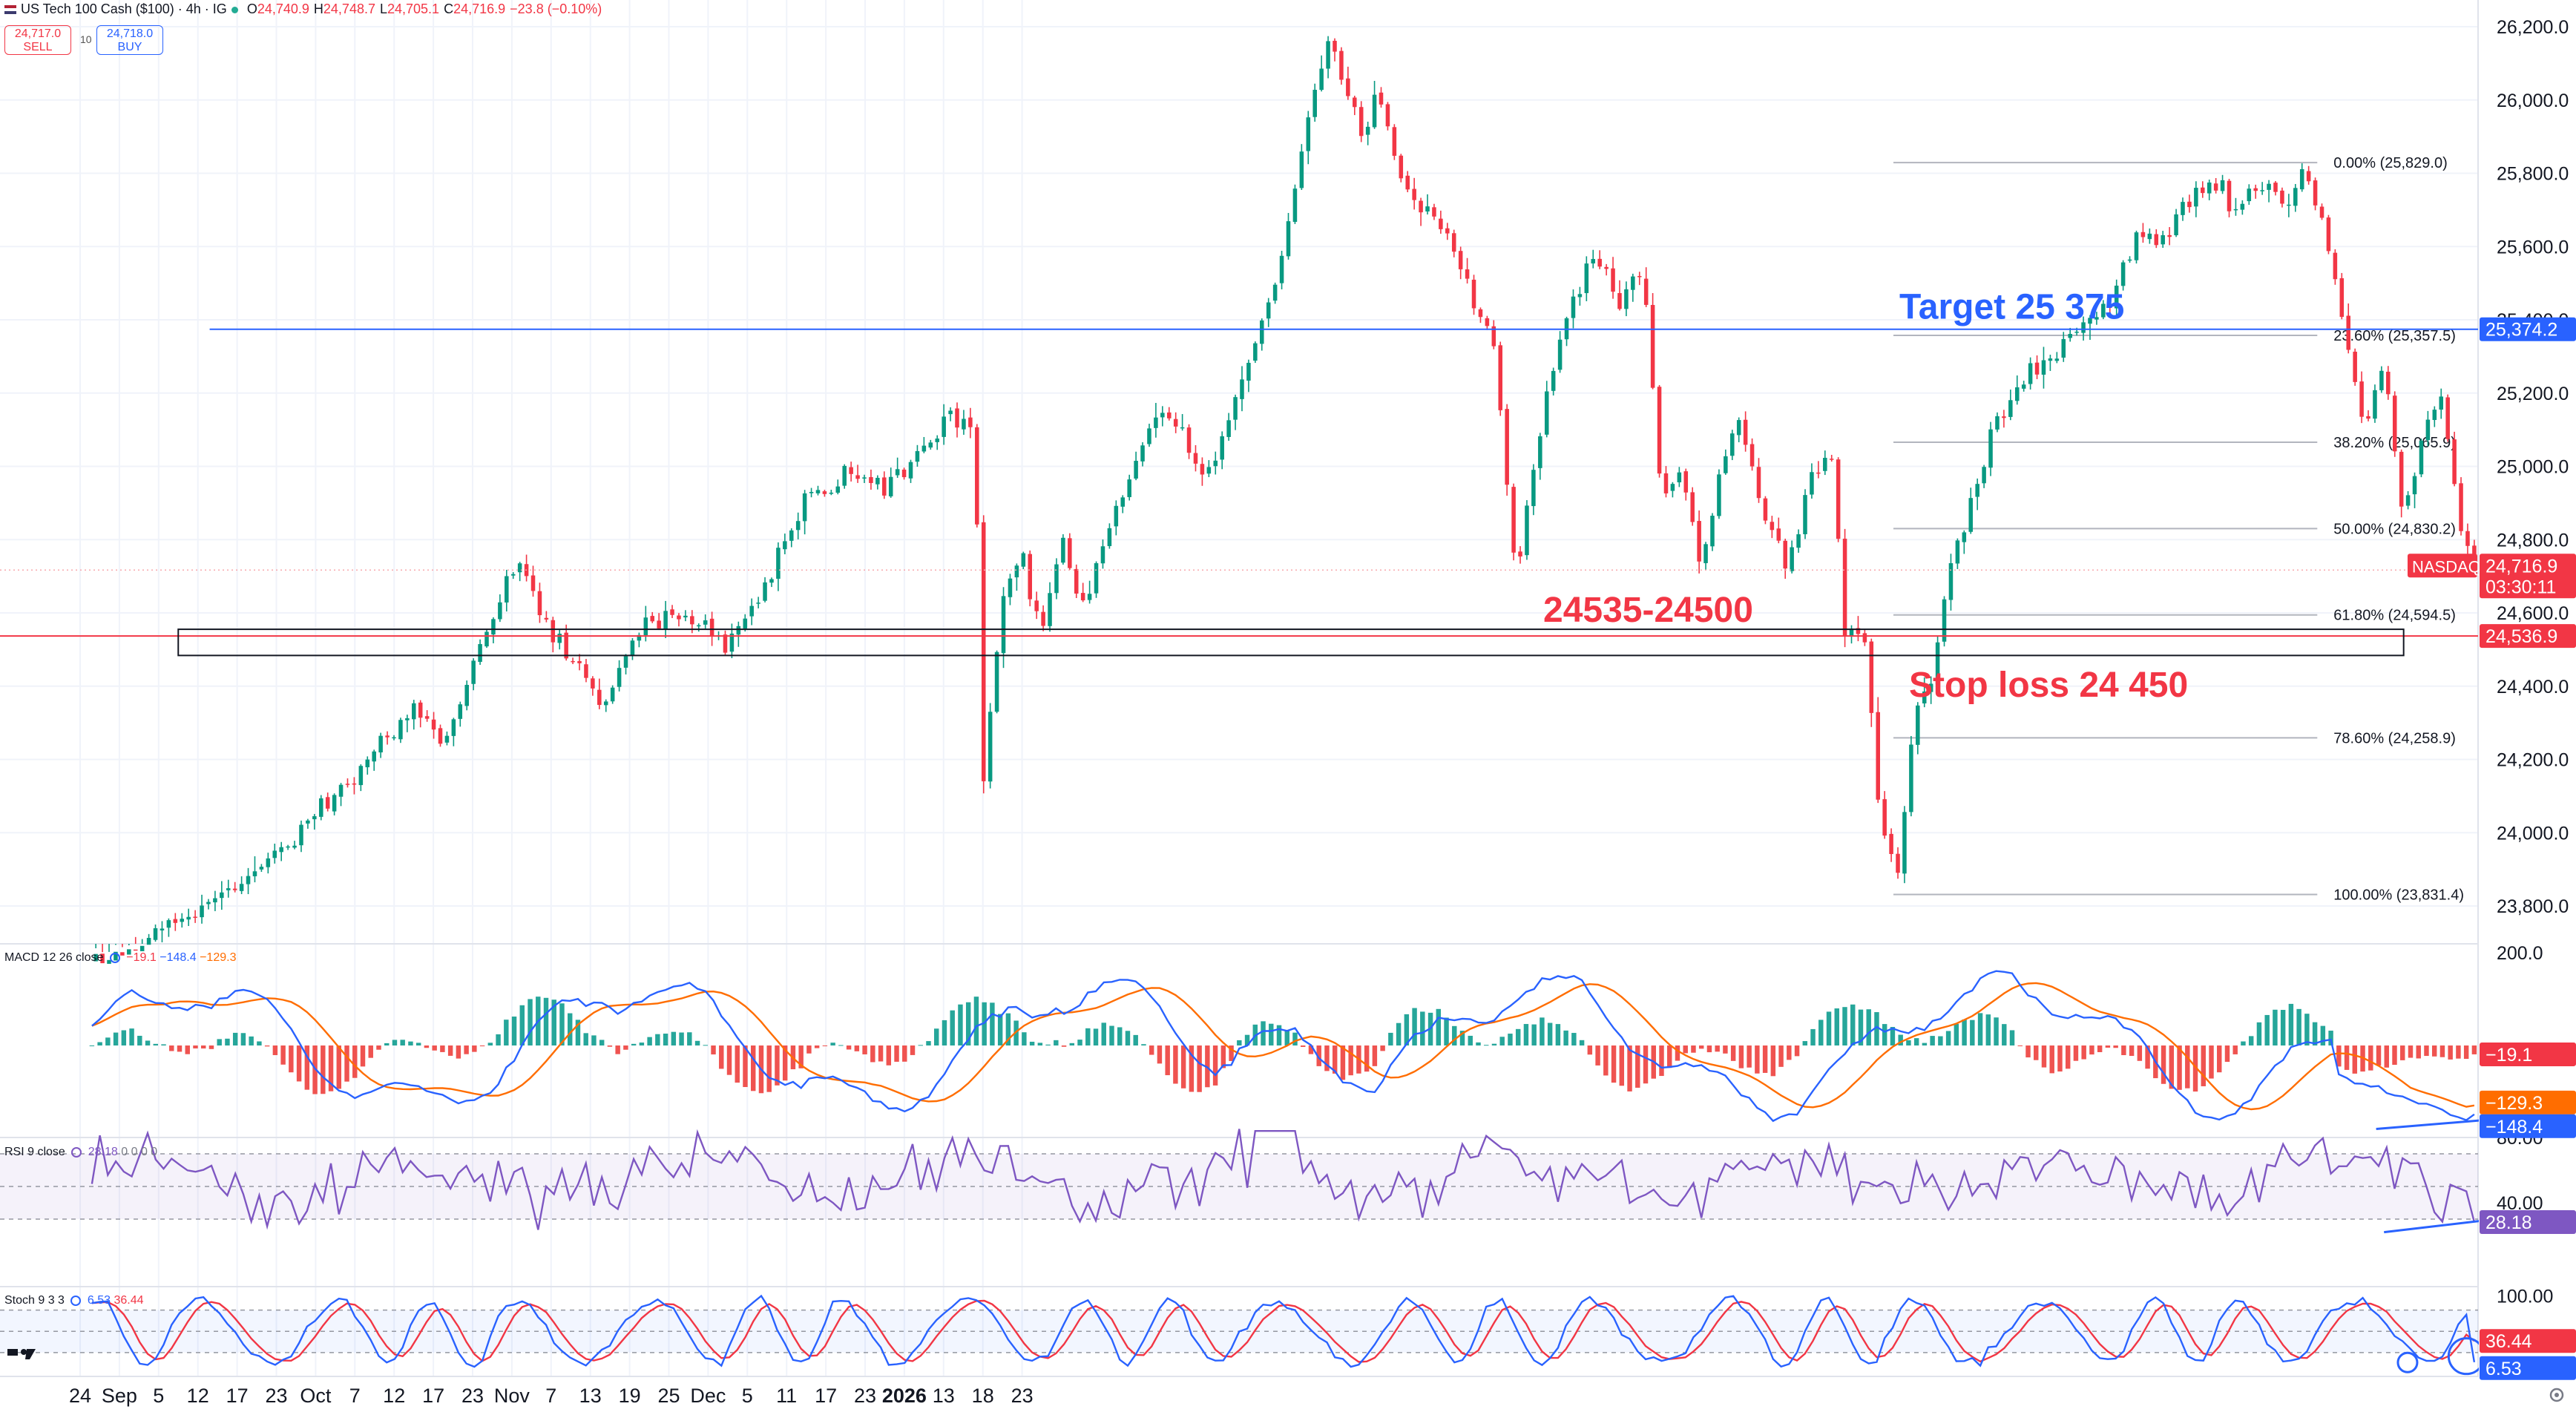 Image resolution: width=2576 pixels, height=1415 pixels. Describe the element at coordinates (124, 8) in the screenshot. I see `symbol-title: US Tech 100 Cash ($100) · 4h · IG` at that location.